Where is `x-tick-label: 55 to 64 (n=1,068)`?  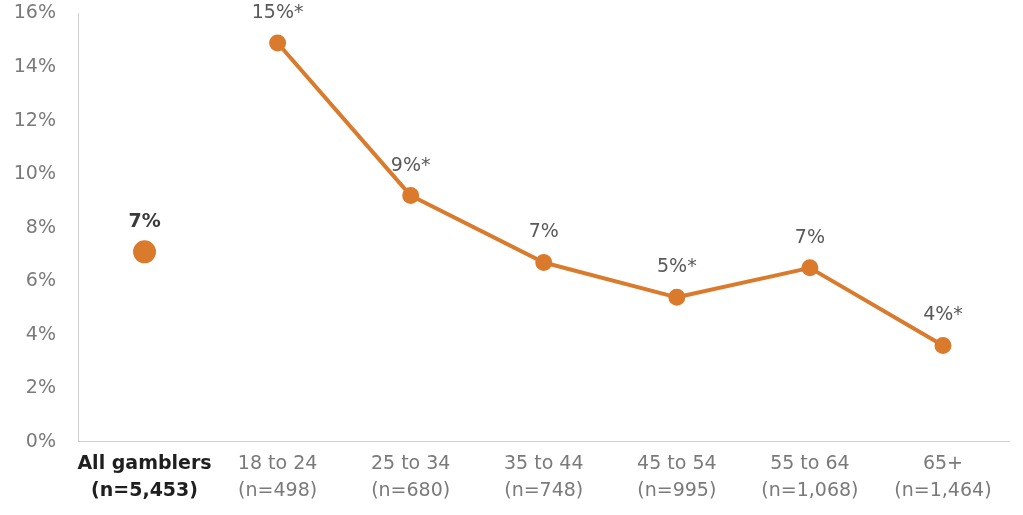
x-tick-label: 55 to 64 (n=1,068) is located at coordinates (810, 475).